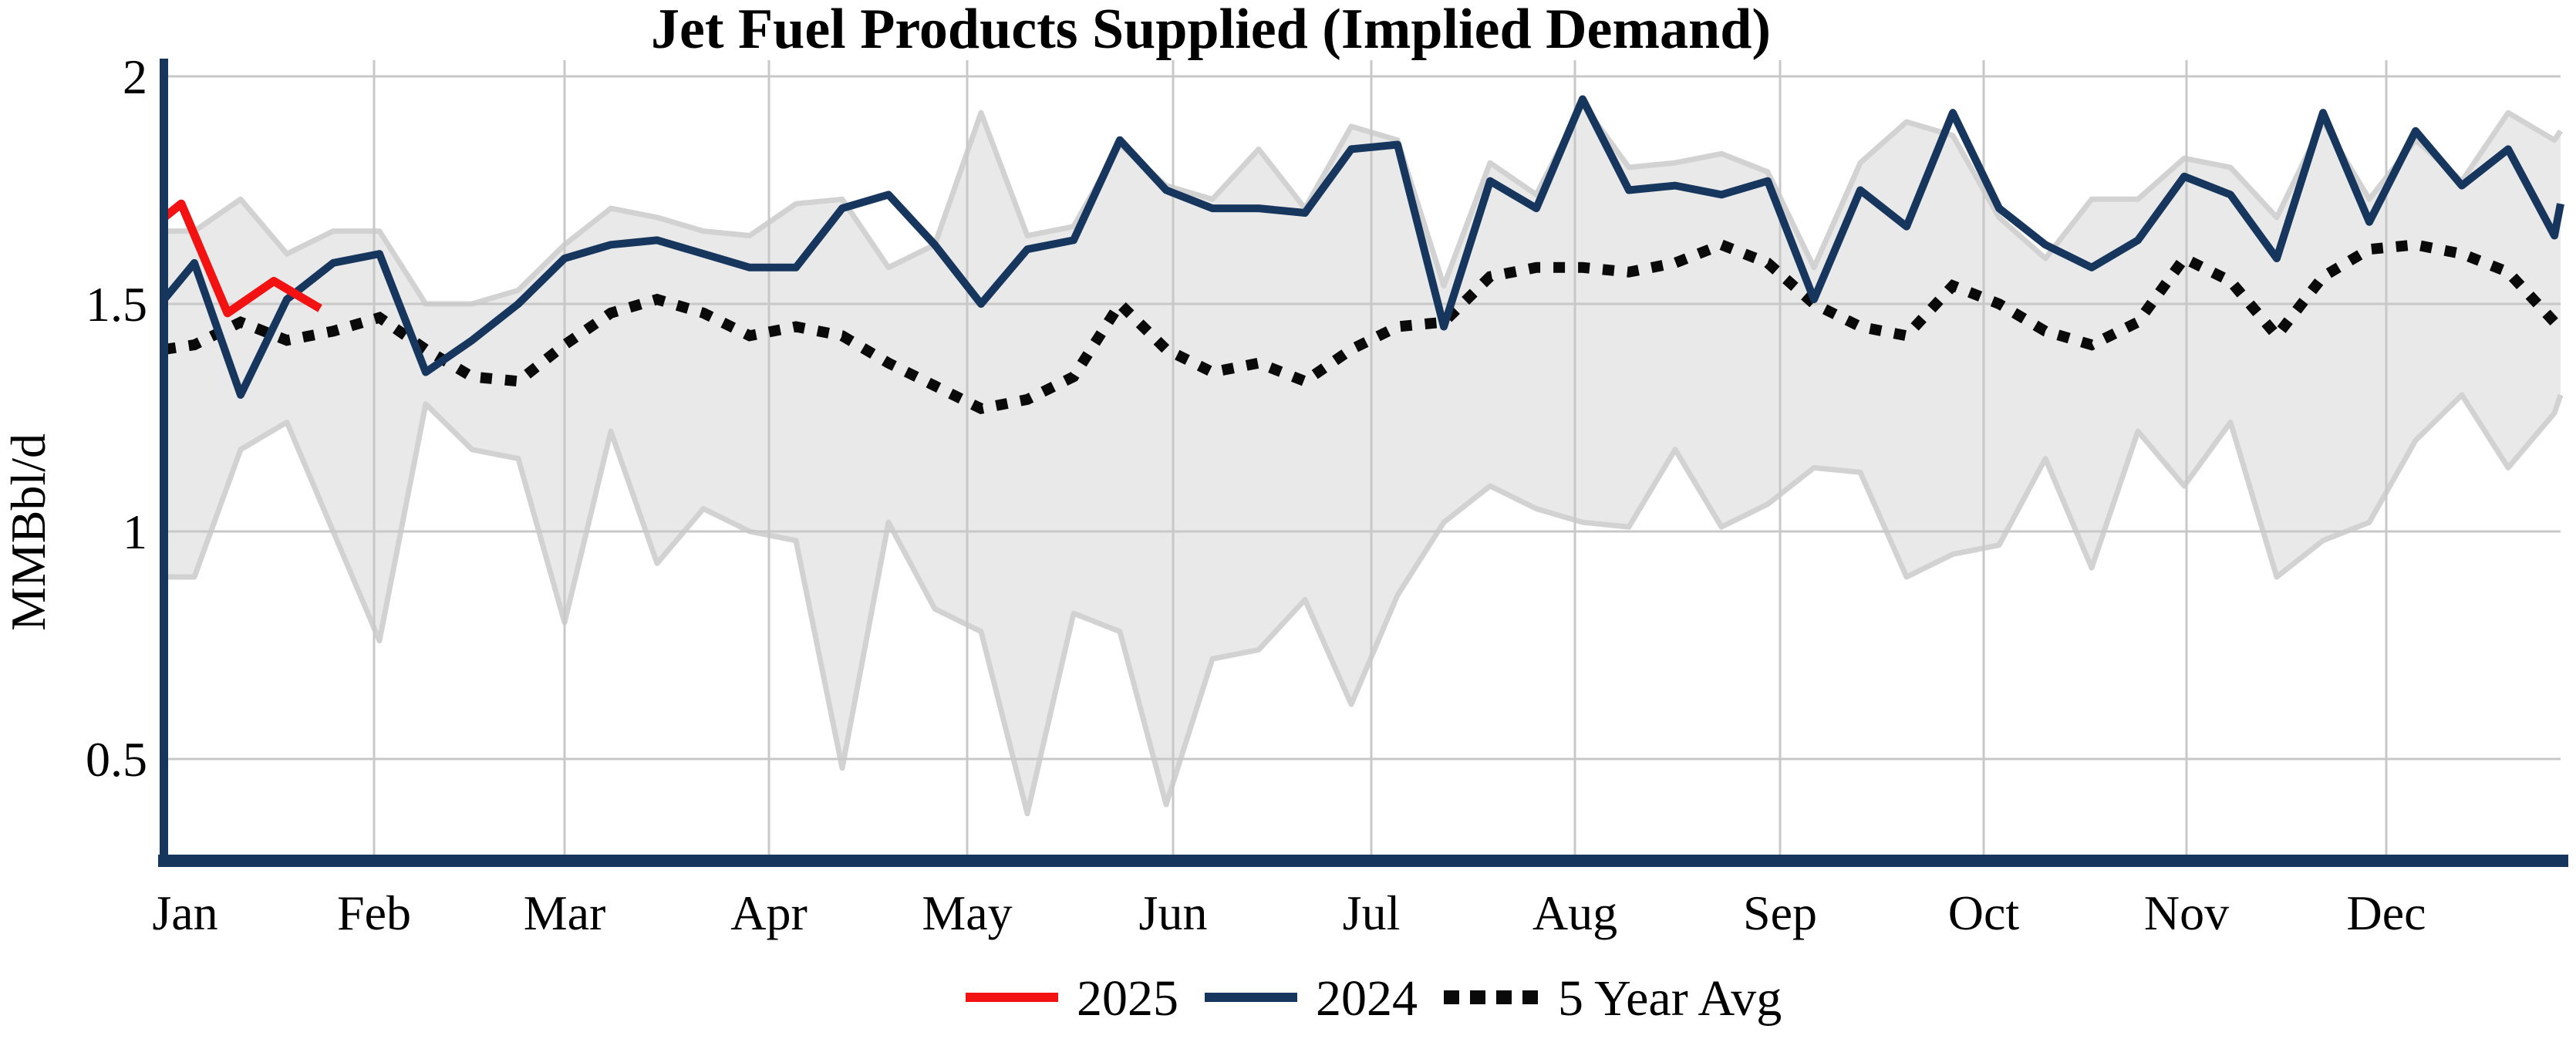 The height and width of the screenshot is (1049, 2576). Describe the element at coordinates (1289, 912) in the screenshot. I see `x-axis-month-labels: Jan Feb Mar Apr May Jun Jul Aug Sep Oct Nov Dec` at that location.